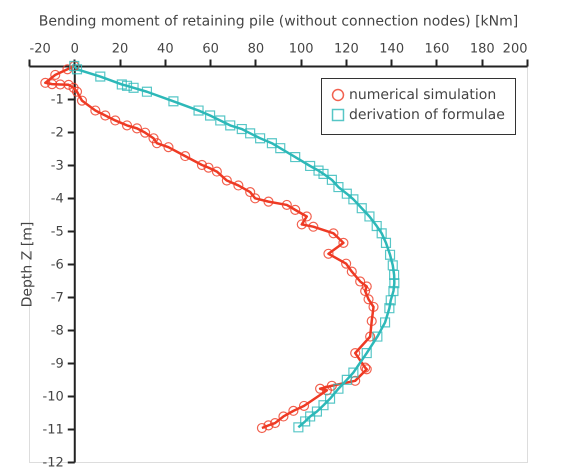 The height and width of the screenshot is (476, 567). I want to click on x-tick-label: 80, so click(256, 49).